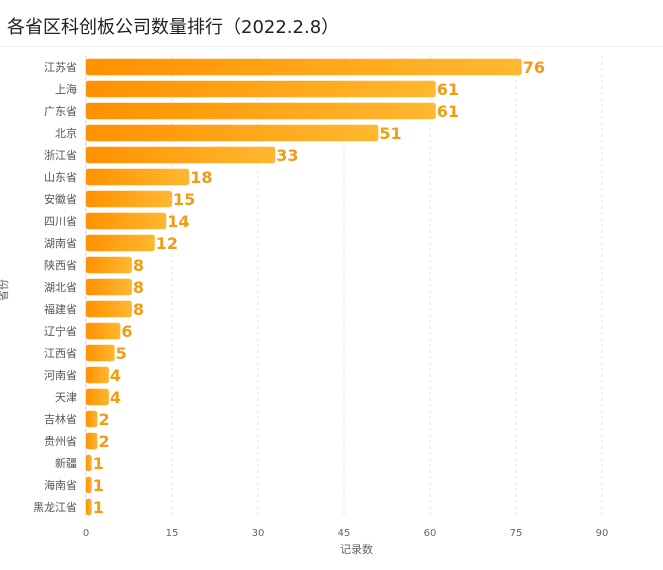  I want to click on value-label: 6, so click(126, 331).